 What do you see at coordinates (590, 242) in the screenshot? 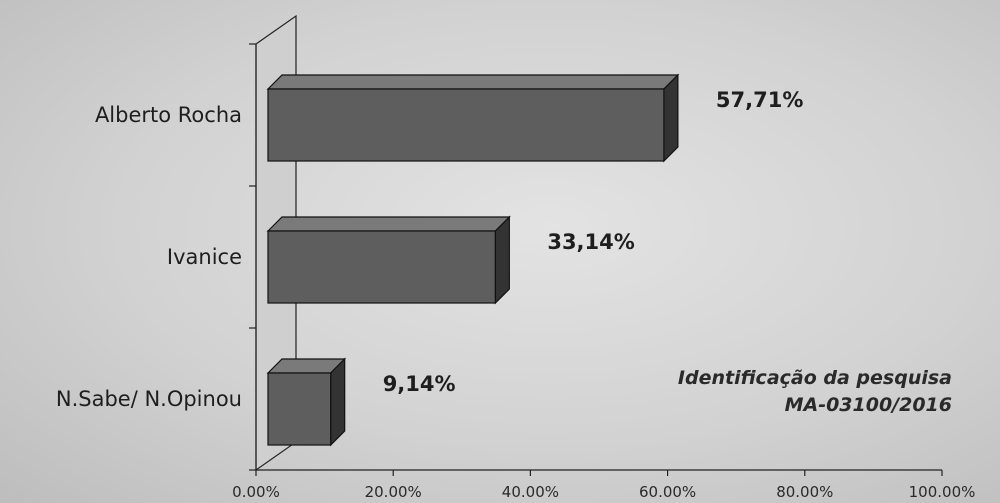
I see `data-label: 33,14%` at bounding box center [590, 242].